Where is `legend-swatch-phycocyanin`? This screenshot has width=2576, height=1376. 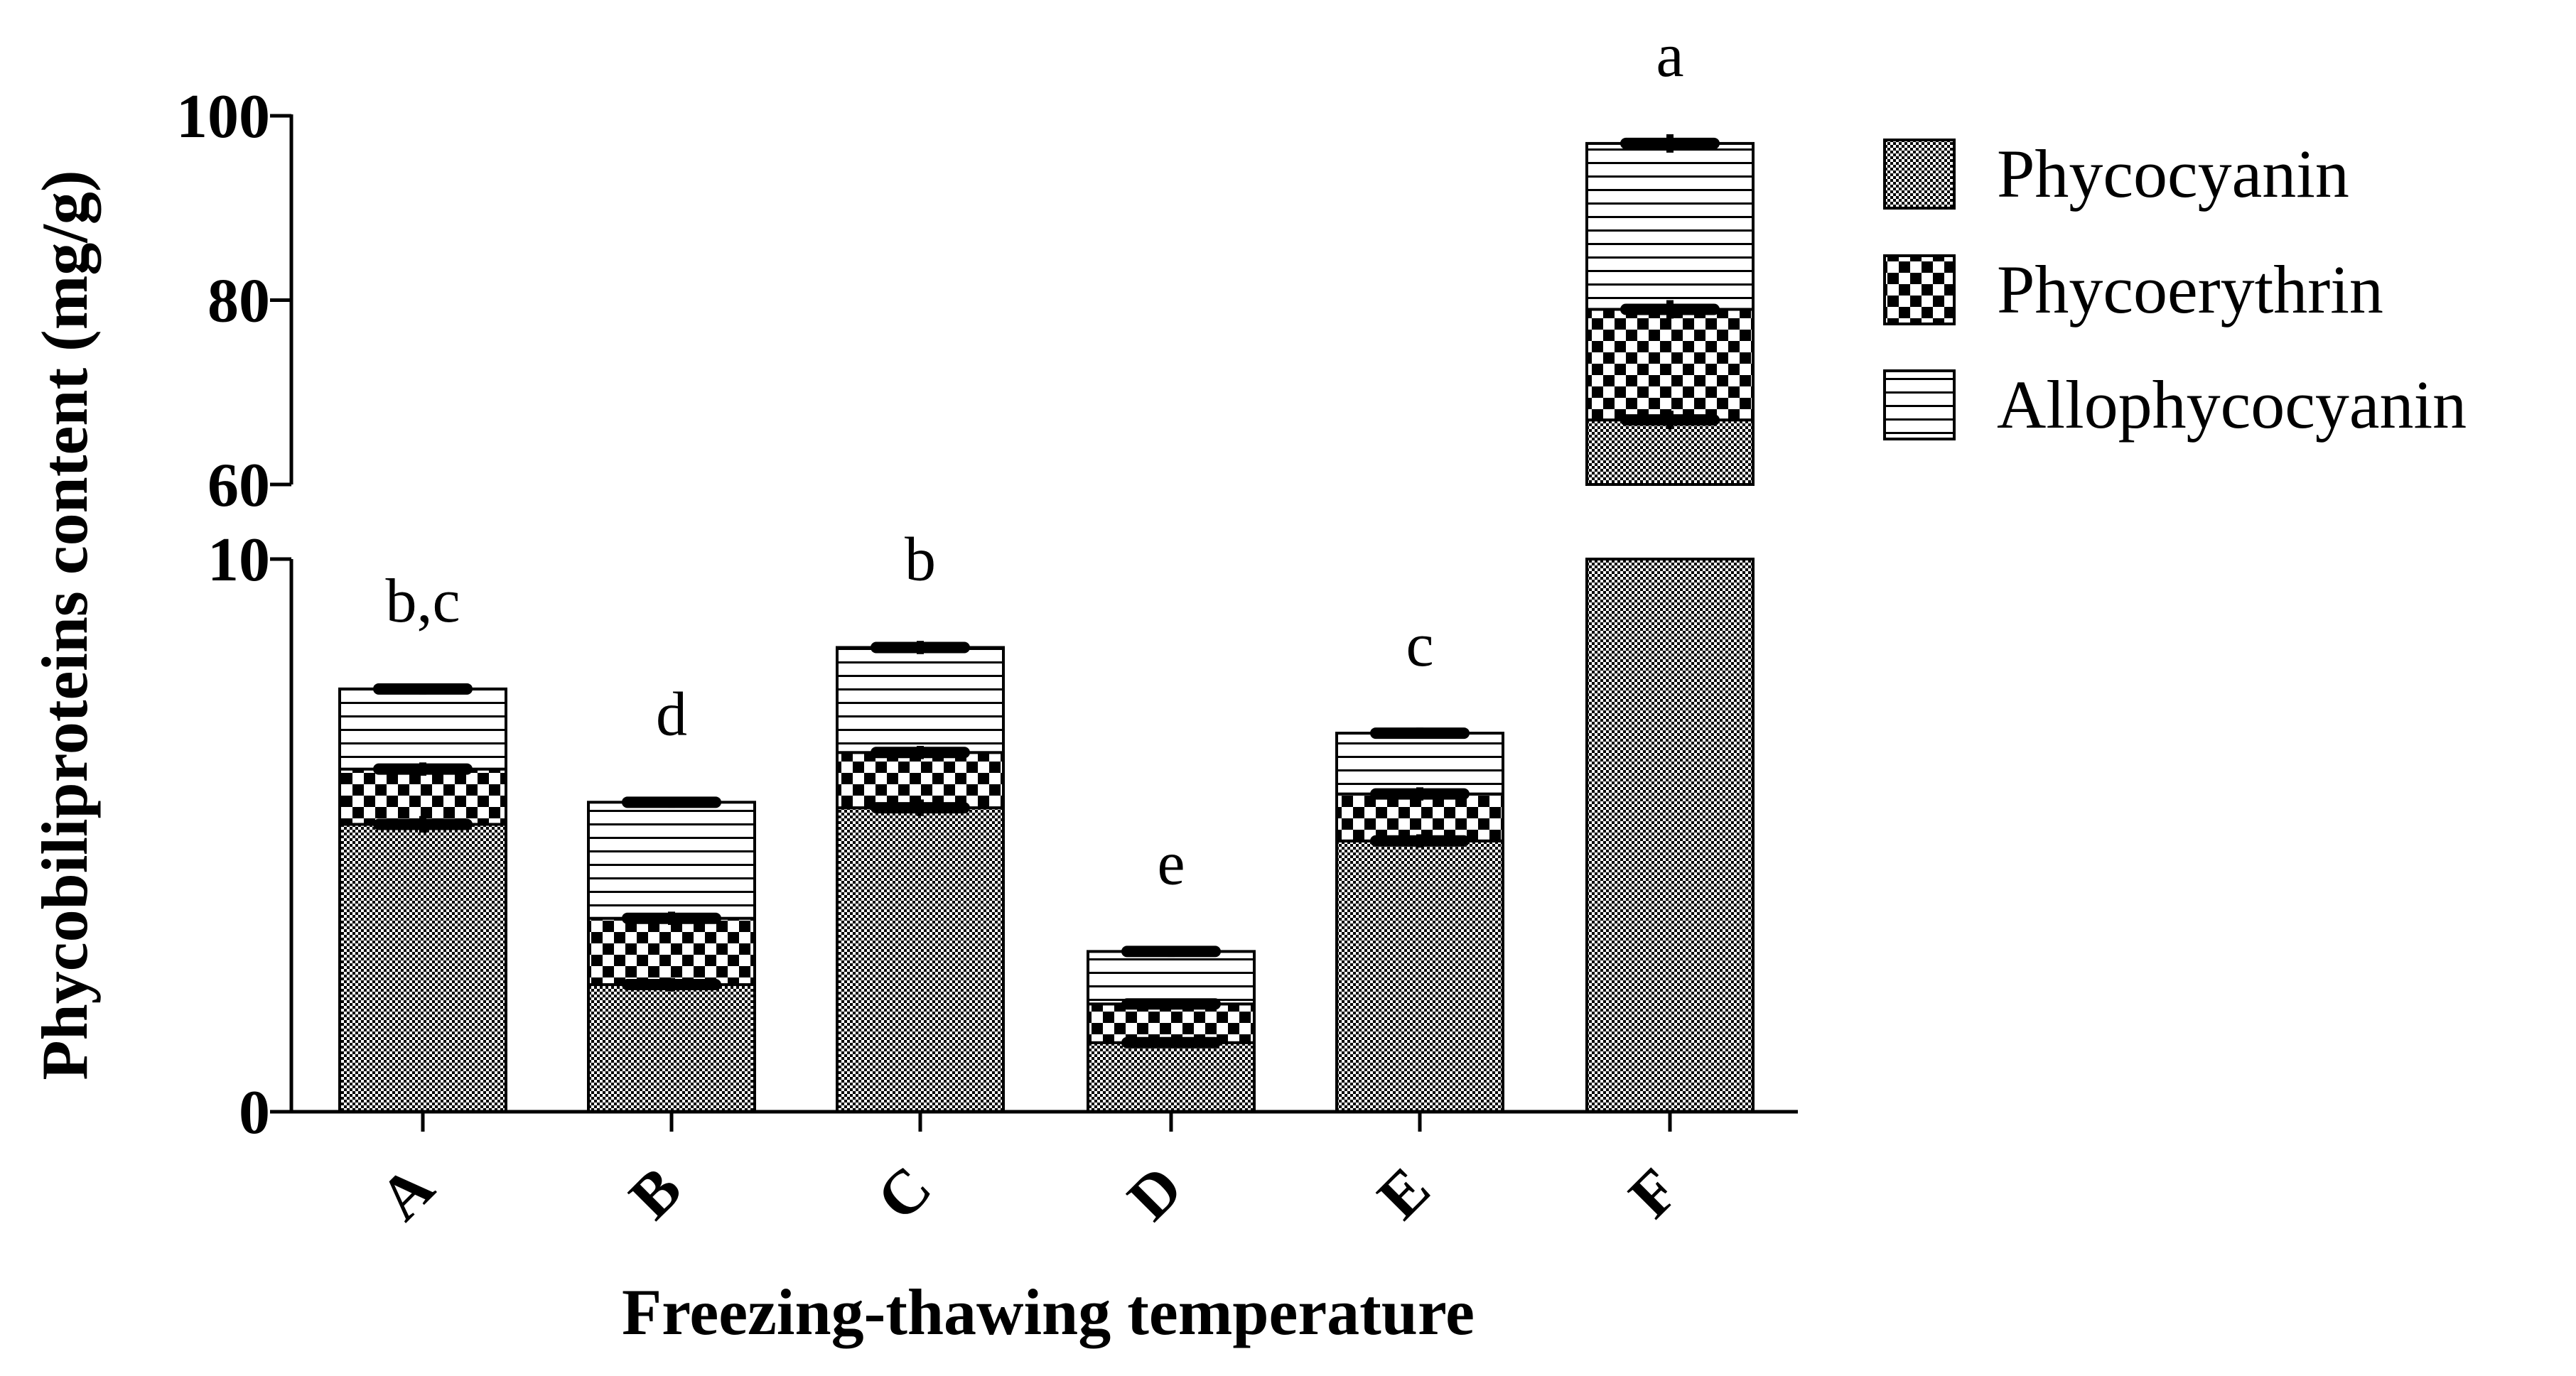 legend-swatch-phycocyanin is located at coordinates (1920, 174).